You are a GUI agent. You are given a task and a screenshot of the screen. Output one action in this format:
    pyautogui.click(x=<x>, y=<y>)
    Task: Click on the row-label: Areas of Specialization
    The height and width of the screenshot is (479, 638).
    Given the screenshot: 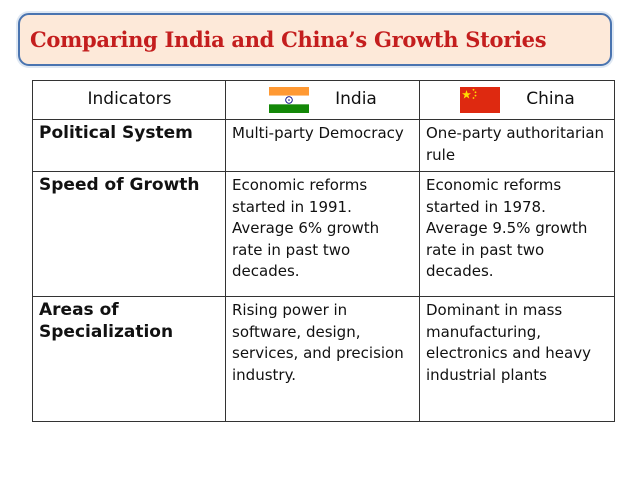 What is the action you would take?
    pyautogui.click(x=129, y=359)
    